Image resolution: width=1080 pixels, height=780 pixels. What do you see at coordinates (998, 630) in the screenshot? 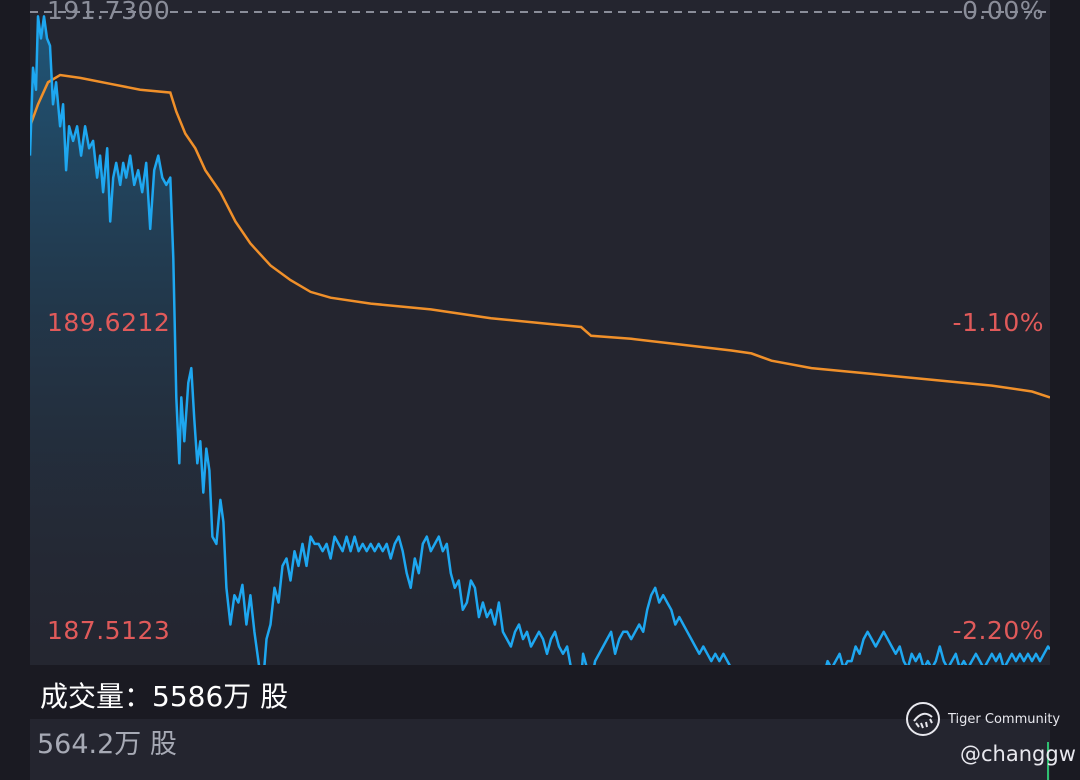
I see `y-axis-label-bottom-right: -2.20%` at bounding box center [998, 630].